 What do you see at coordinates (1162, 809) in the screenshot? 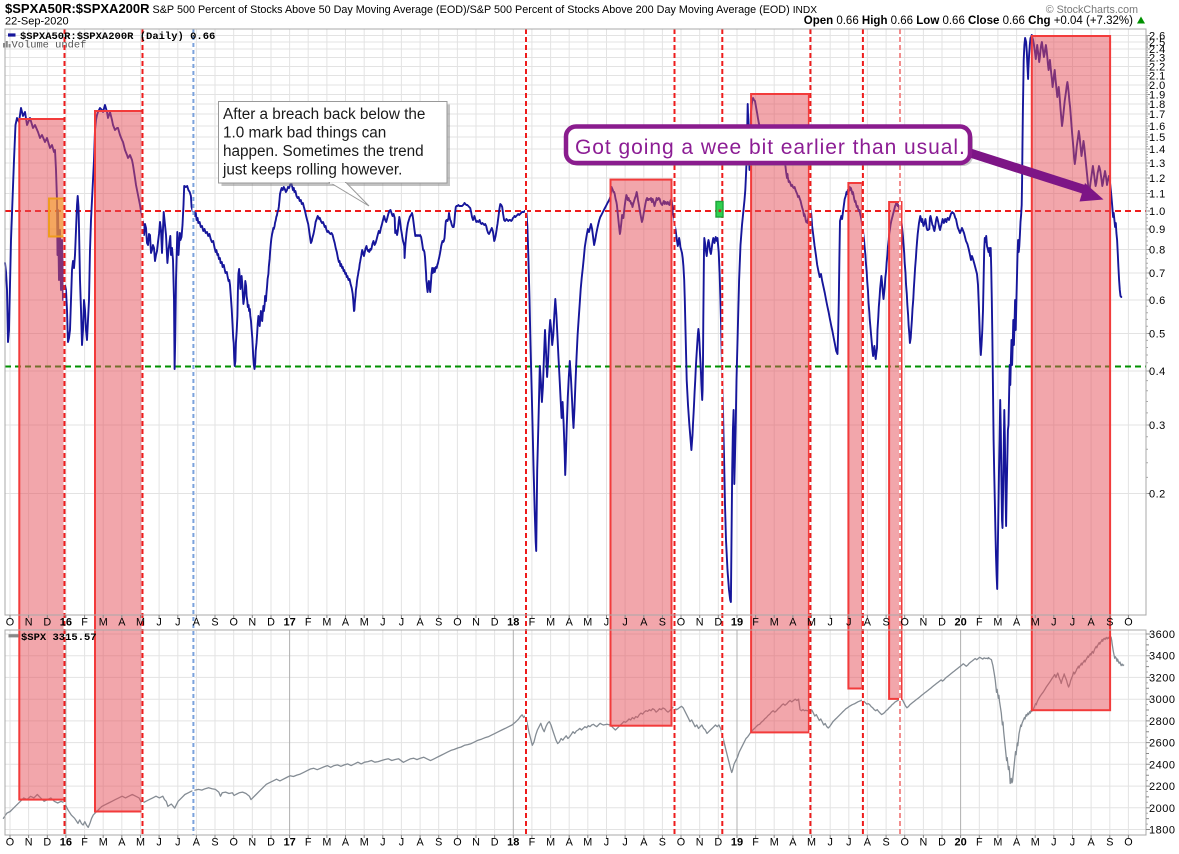
I see `svg-text: 2000` at bounding box center [1162, 809].